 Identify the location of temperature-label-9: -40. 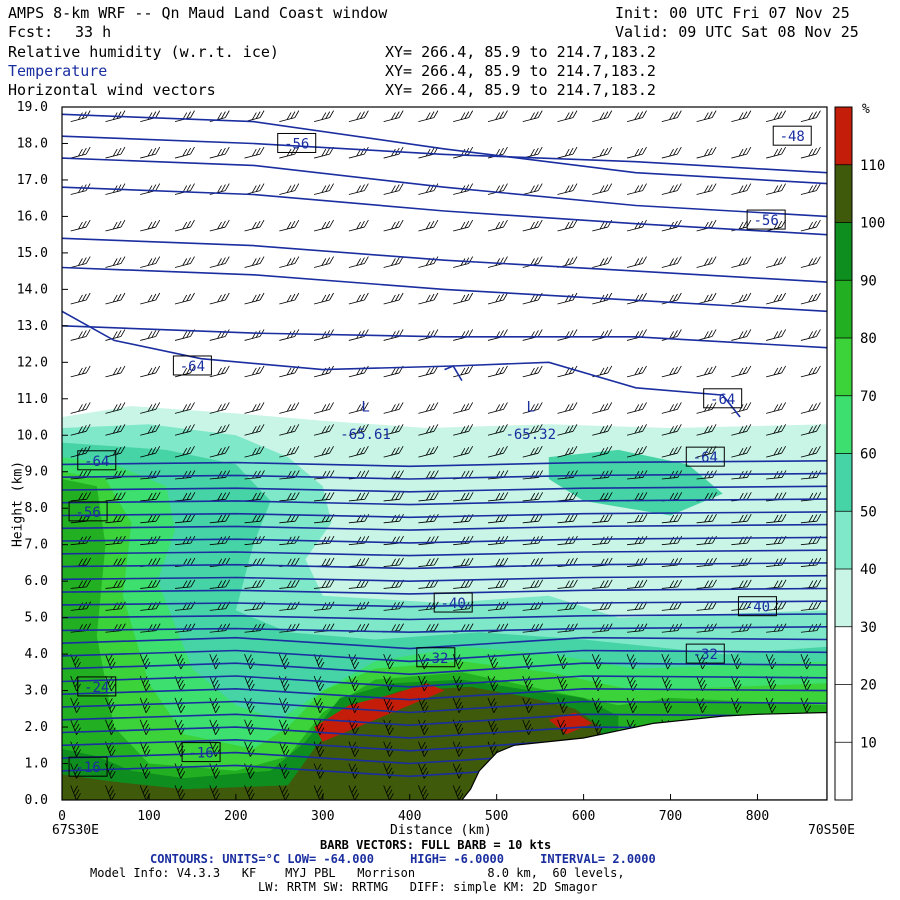
(757, 606).